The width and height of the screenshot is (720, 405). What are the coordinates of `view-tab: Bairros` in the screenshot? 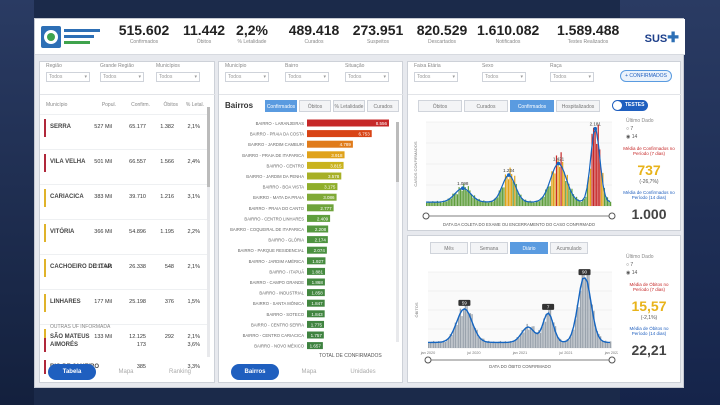 It's located at (255, 372).